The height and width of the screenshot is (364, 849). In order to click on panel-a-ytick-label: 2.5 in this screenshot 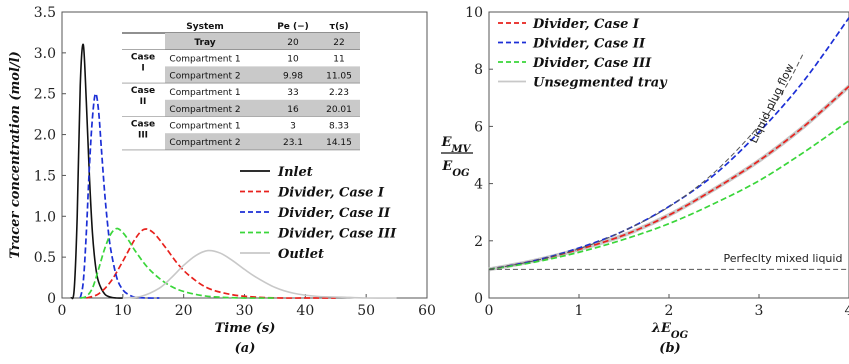, I will do `click(45, 95)`.